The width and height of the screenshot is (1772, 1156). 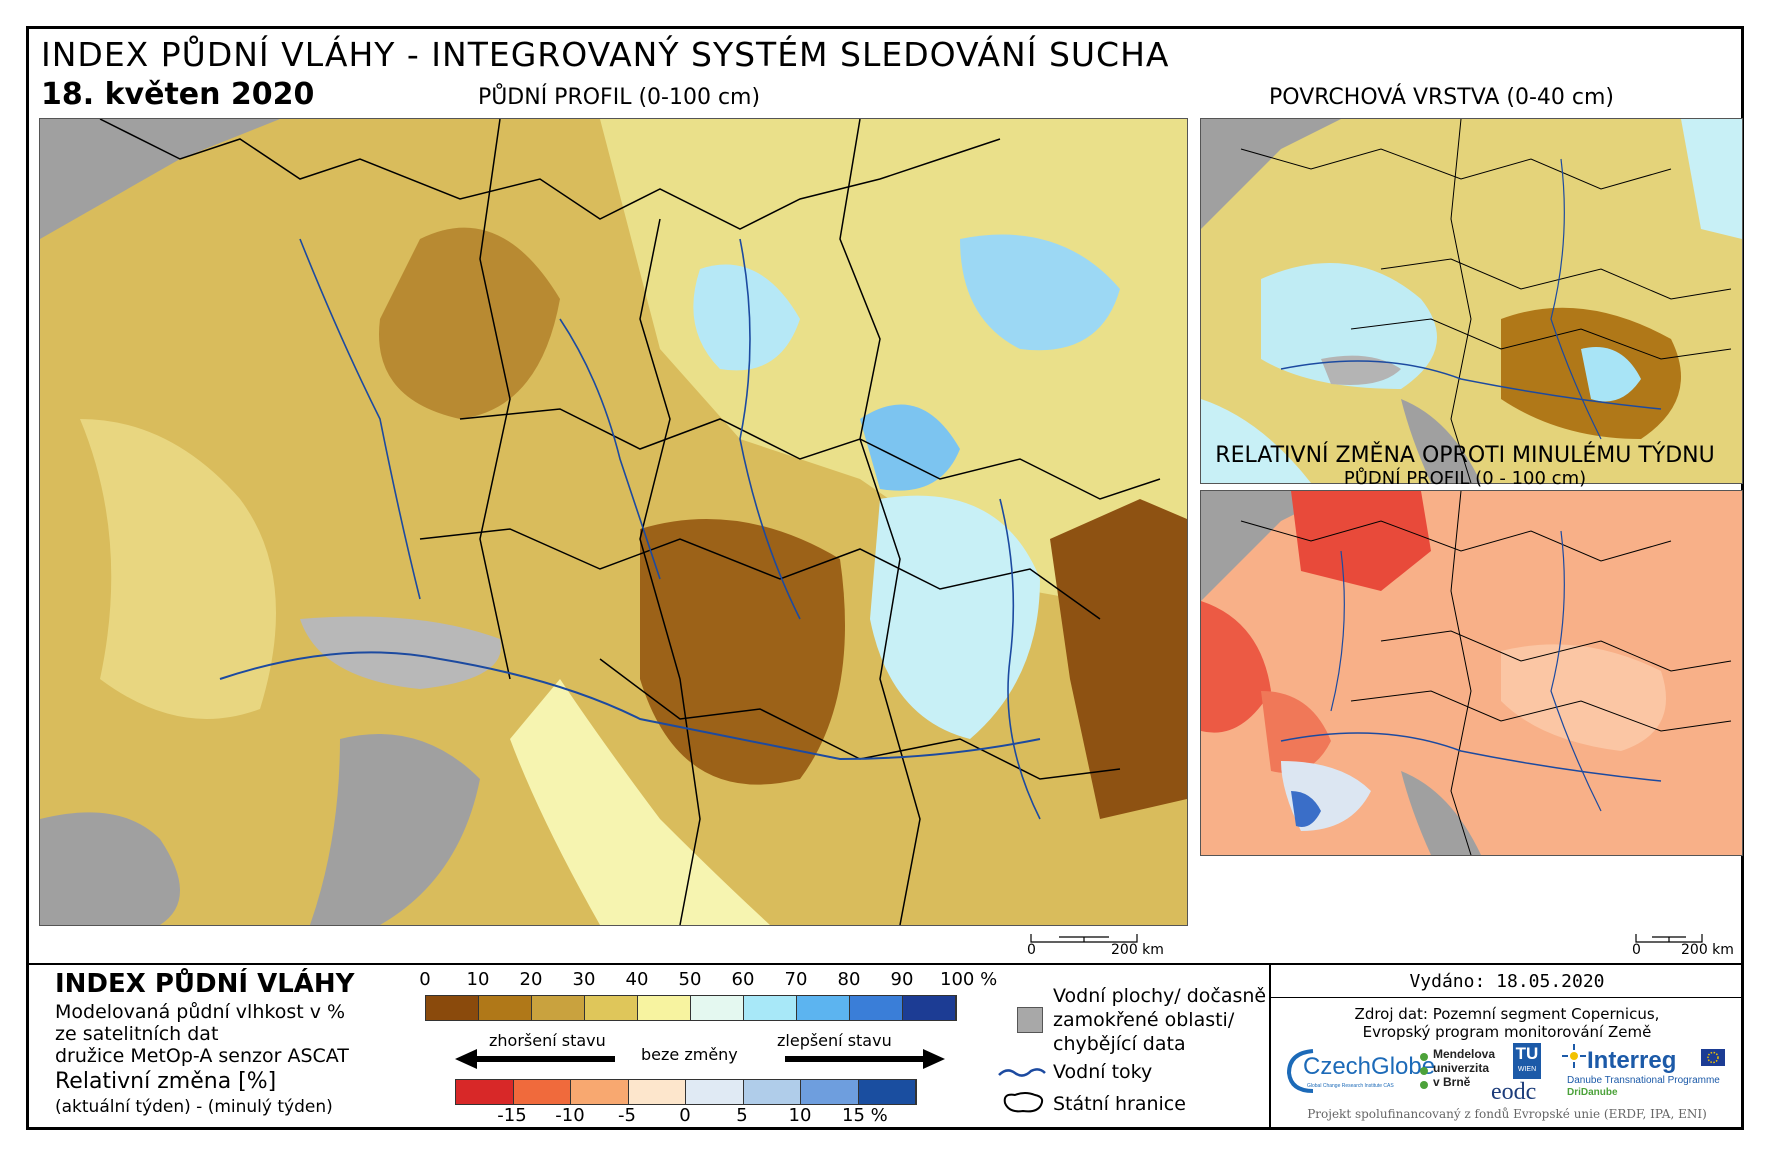 What do you see at coordinates (1119, 1044) in the screenshot?
I see `water-label-3: chybějící data` at bounding box center [1119, 1044].